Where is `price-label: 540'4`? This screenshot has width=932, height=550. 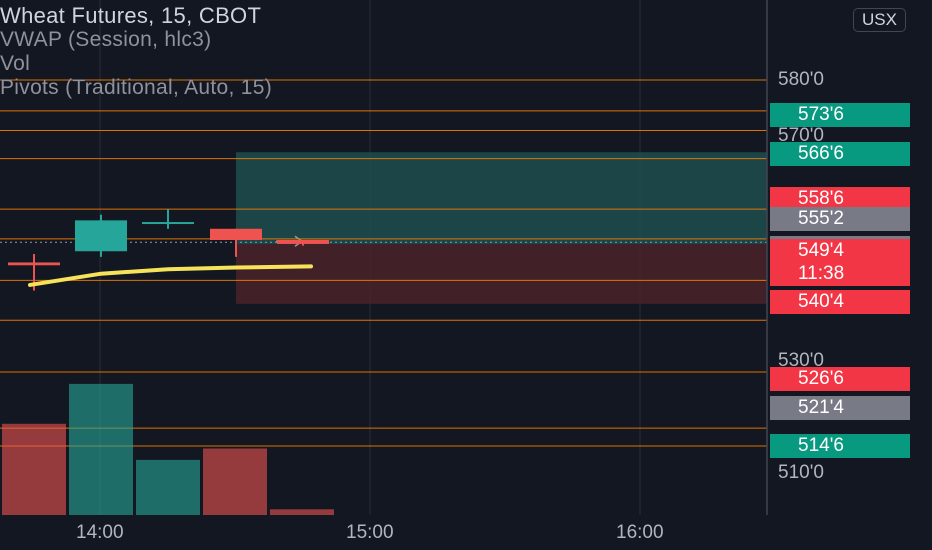
price-label: 540'4 is located at coordinates (840, 301).